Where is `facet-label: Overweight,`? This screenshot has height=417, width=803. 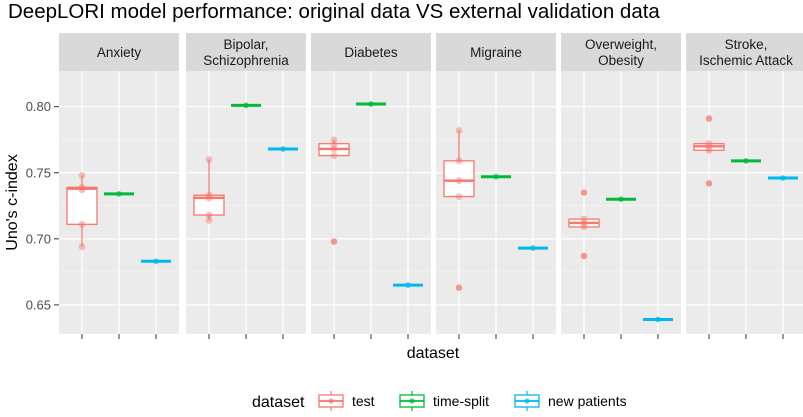
facet-label: Overweight, is located at coordinates (621, 44).